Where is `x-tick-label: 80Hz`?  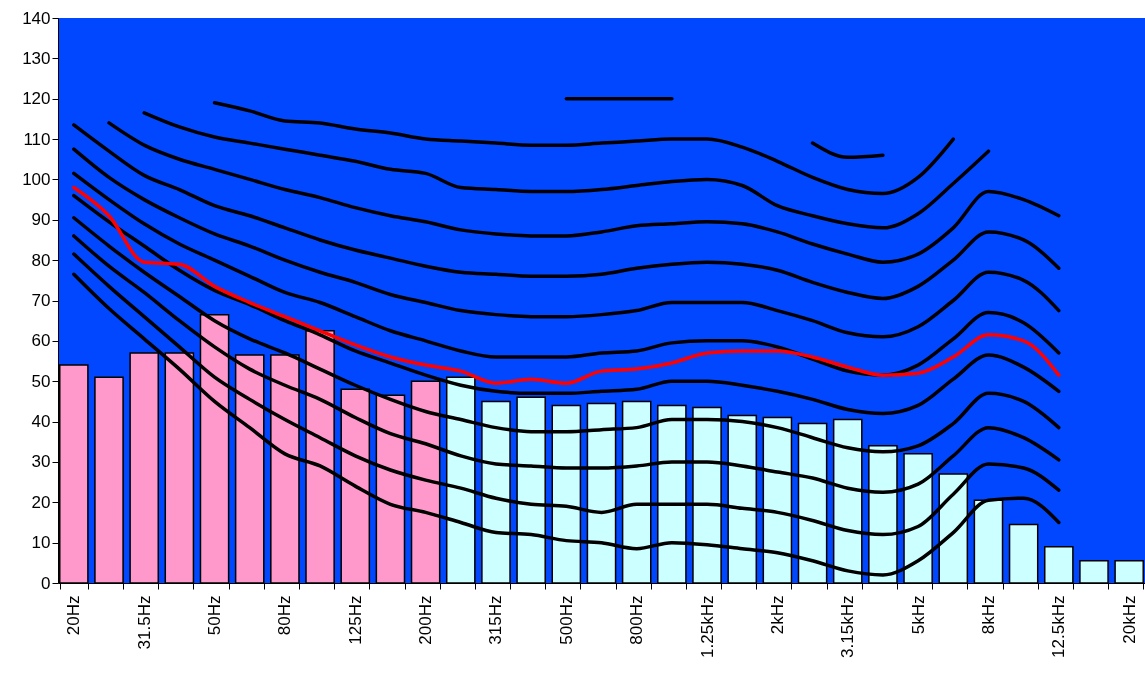
x-tick-label: 80Hz is located at coordinates (285, 615).